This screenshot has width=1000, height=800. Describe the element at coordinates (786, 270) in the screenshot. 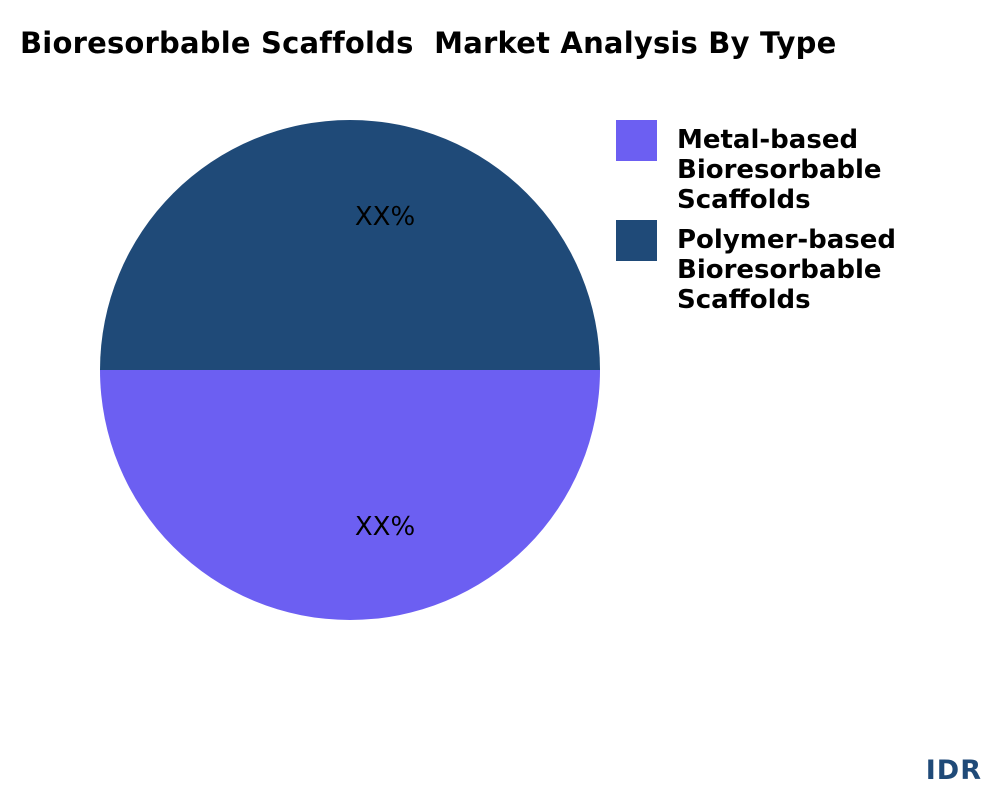

I see `legend-label: Polymer-based Bioresorbable Scaffolds` at that location.